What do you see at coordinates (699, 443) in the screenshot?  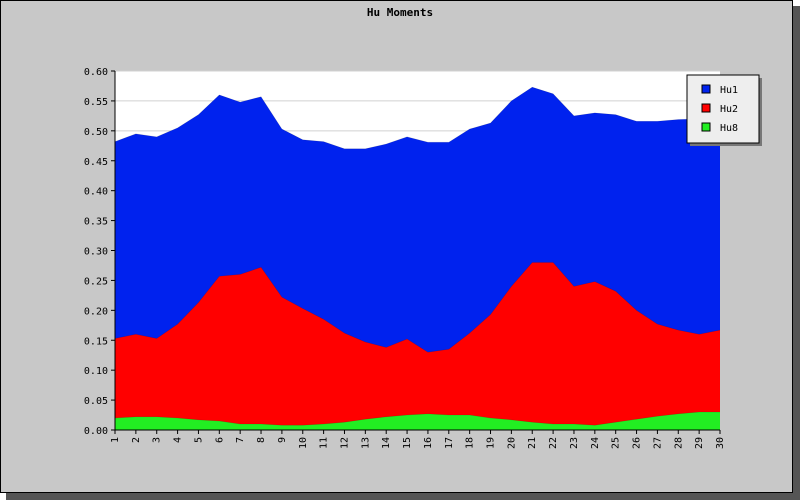 I see `x-tick-label: 29` at bounding box center [699, 443].